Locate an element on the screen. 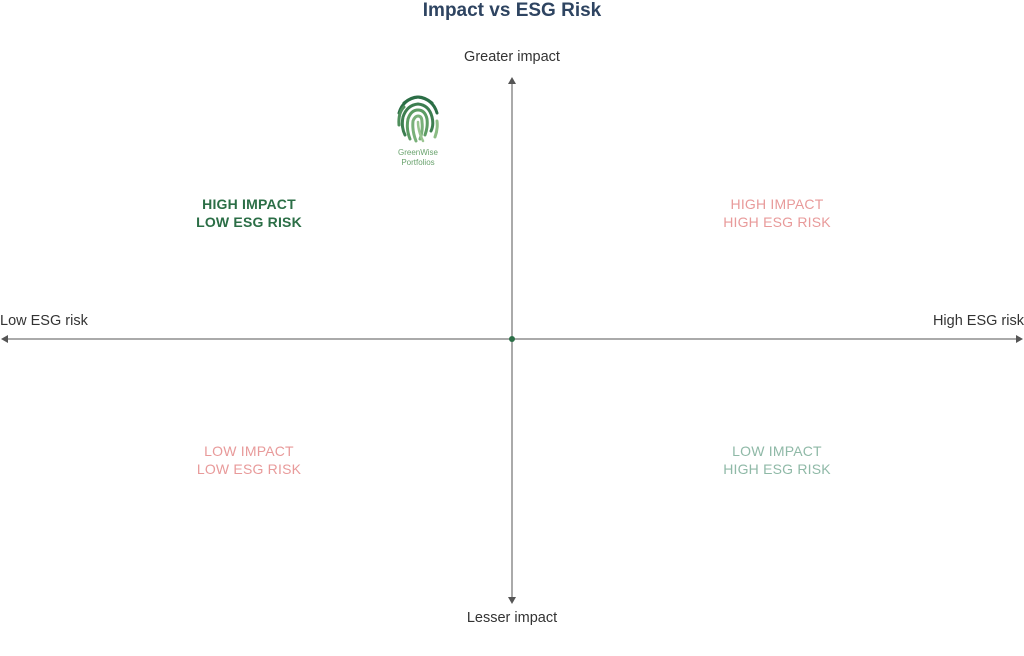 The width and height of the screenshot is (1024, 656). axis-label-lesser-impact: Lesser impact is located at coordinates (512, 618).